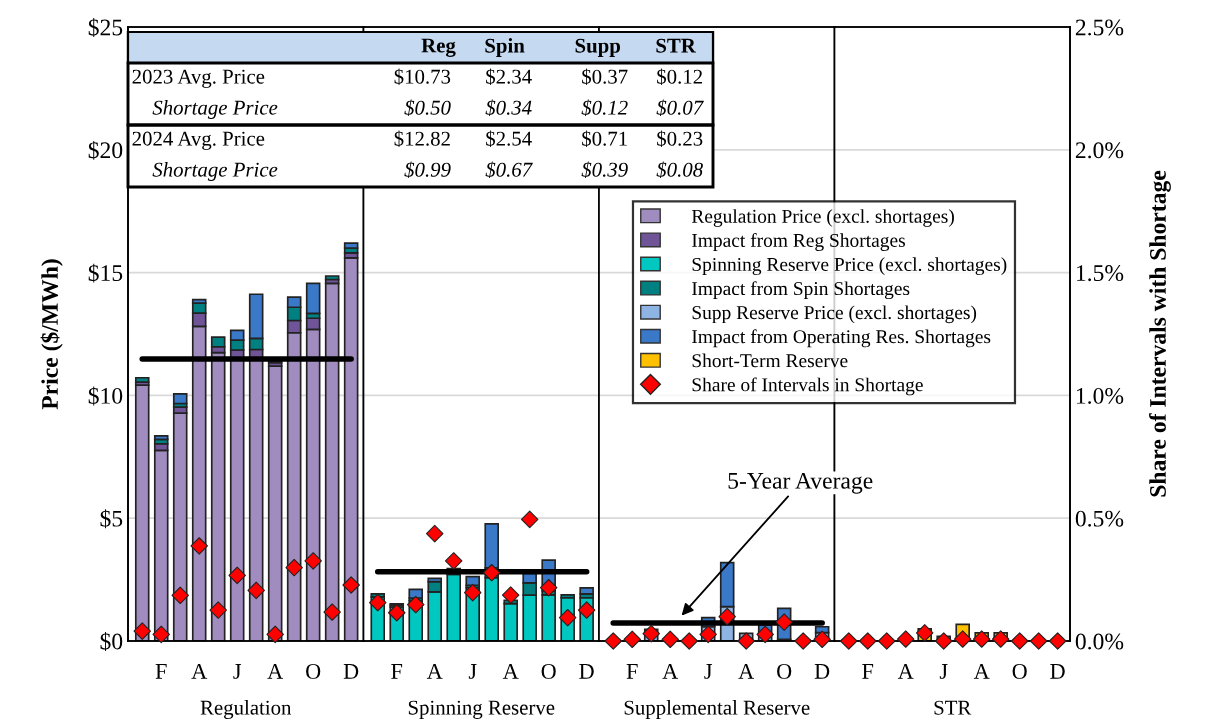 Image resolution: width=1215 pixels, height=725 pixels. What do you see at coordinates (508, 108) in the screenshot?
I see `annotation: $0.34` at bounding box center [508, 108].